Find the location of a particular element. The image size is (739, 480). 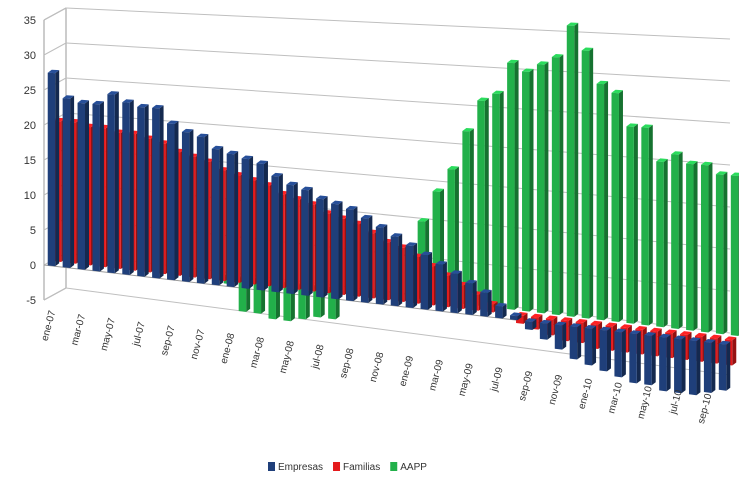

x-tick-label: mar-10 is located at coordinates (615, 398).